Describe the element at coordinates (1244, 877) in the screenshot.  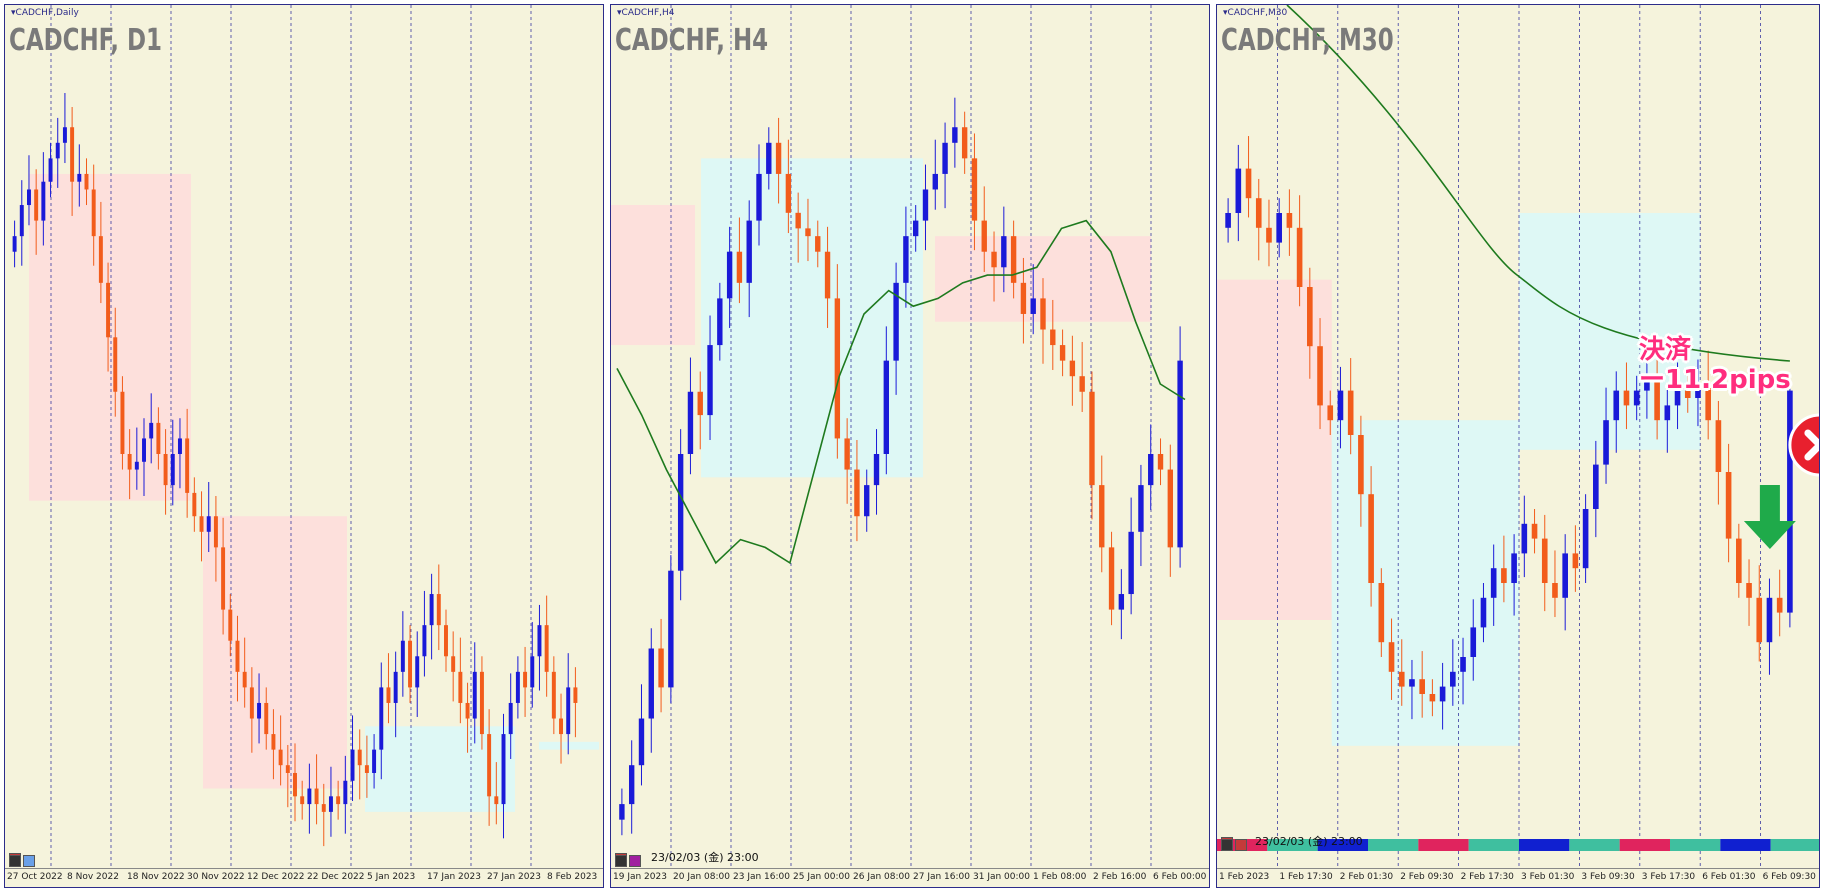
I see `x-tick-label: 1 Feb 2023` at that location.